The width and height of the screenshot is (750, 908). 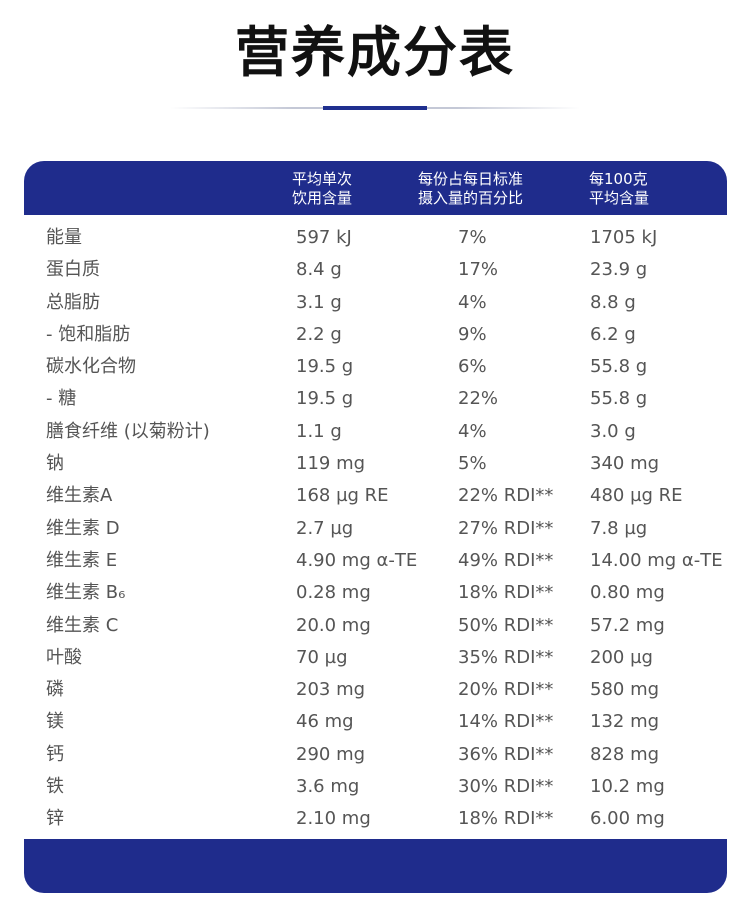 I want to click on nutrient-name: 钙, so click(x=55, y=754).